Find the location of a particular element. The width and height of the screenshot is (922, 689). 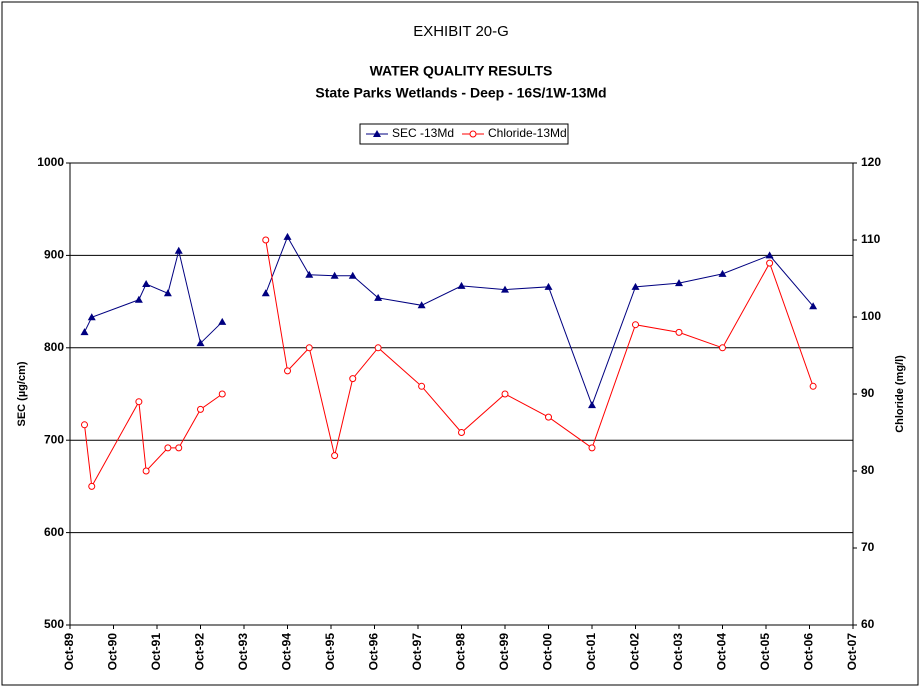

x-tick-label: Oct-97 is located at coordinates (417, 652).